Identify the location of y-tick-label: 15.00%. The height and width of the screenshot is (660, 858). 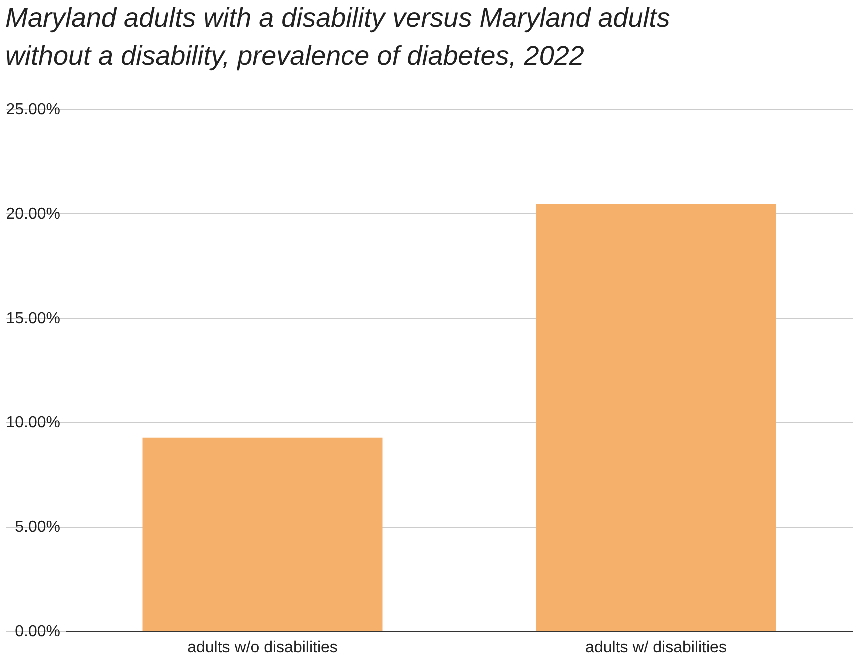
(33, 319).